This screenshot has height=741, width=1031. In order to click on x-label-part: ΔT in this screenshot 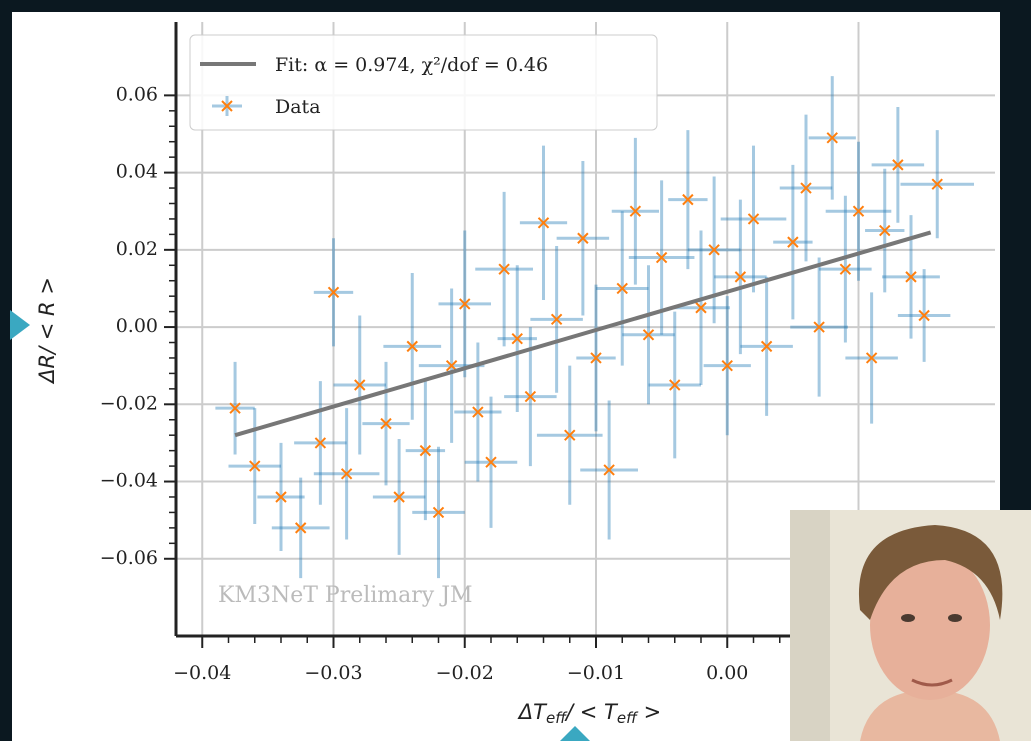, I will do `click(532, 712)`.